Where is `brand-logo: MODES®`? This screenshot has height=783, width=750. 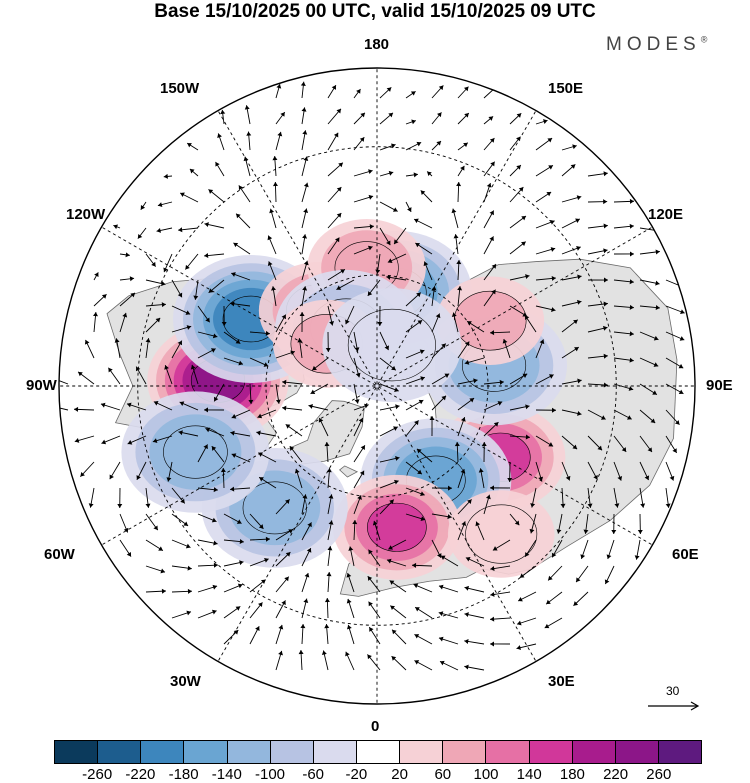
brand-logo: MODES® is located at coordinates (656, 45).